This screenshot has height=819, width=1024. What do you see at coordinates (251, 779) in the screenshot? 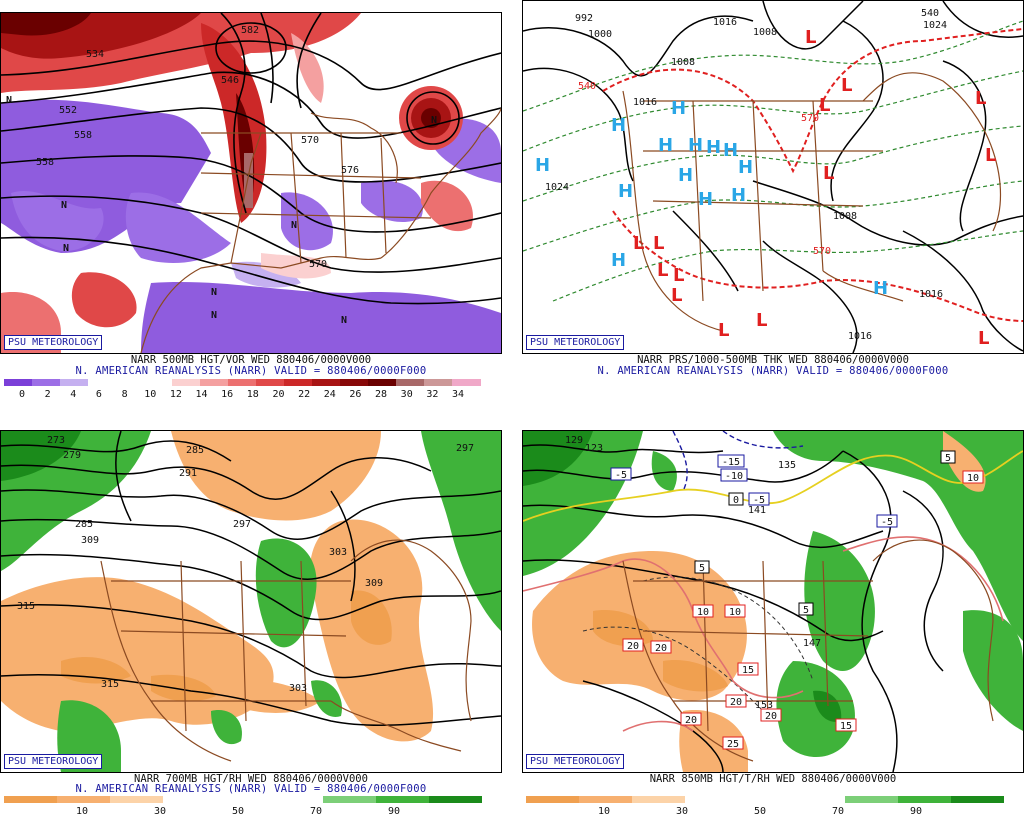
I see `panel-caption-product: NARR 700MB HGT/RH WED 880406/0000V000` at bounding box center [251, 779].